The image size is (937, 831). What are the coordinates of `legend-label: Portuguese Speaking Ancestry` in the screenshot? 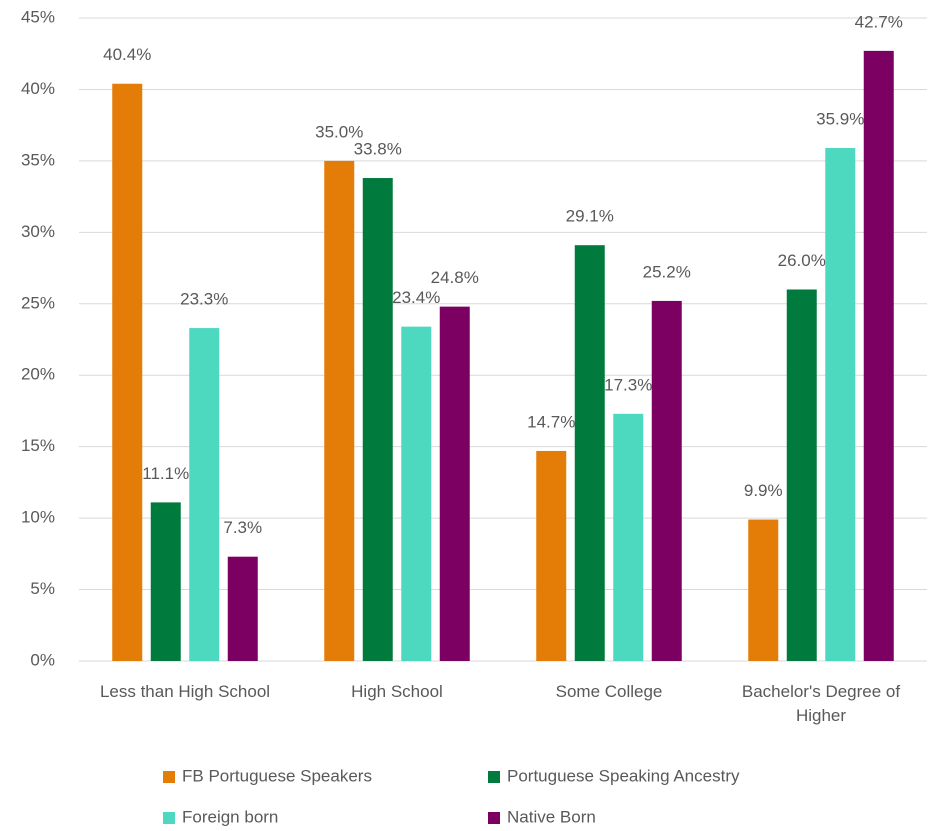 It's located at (623, 775).